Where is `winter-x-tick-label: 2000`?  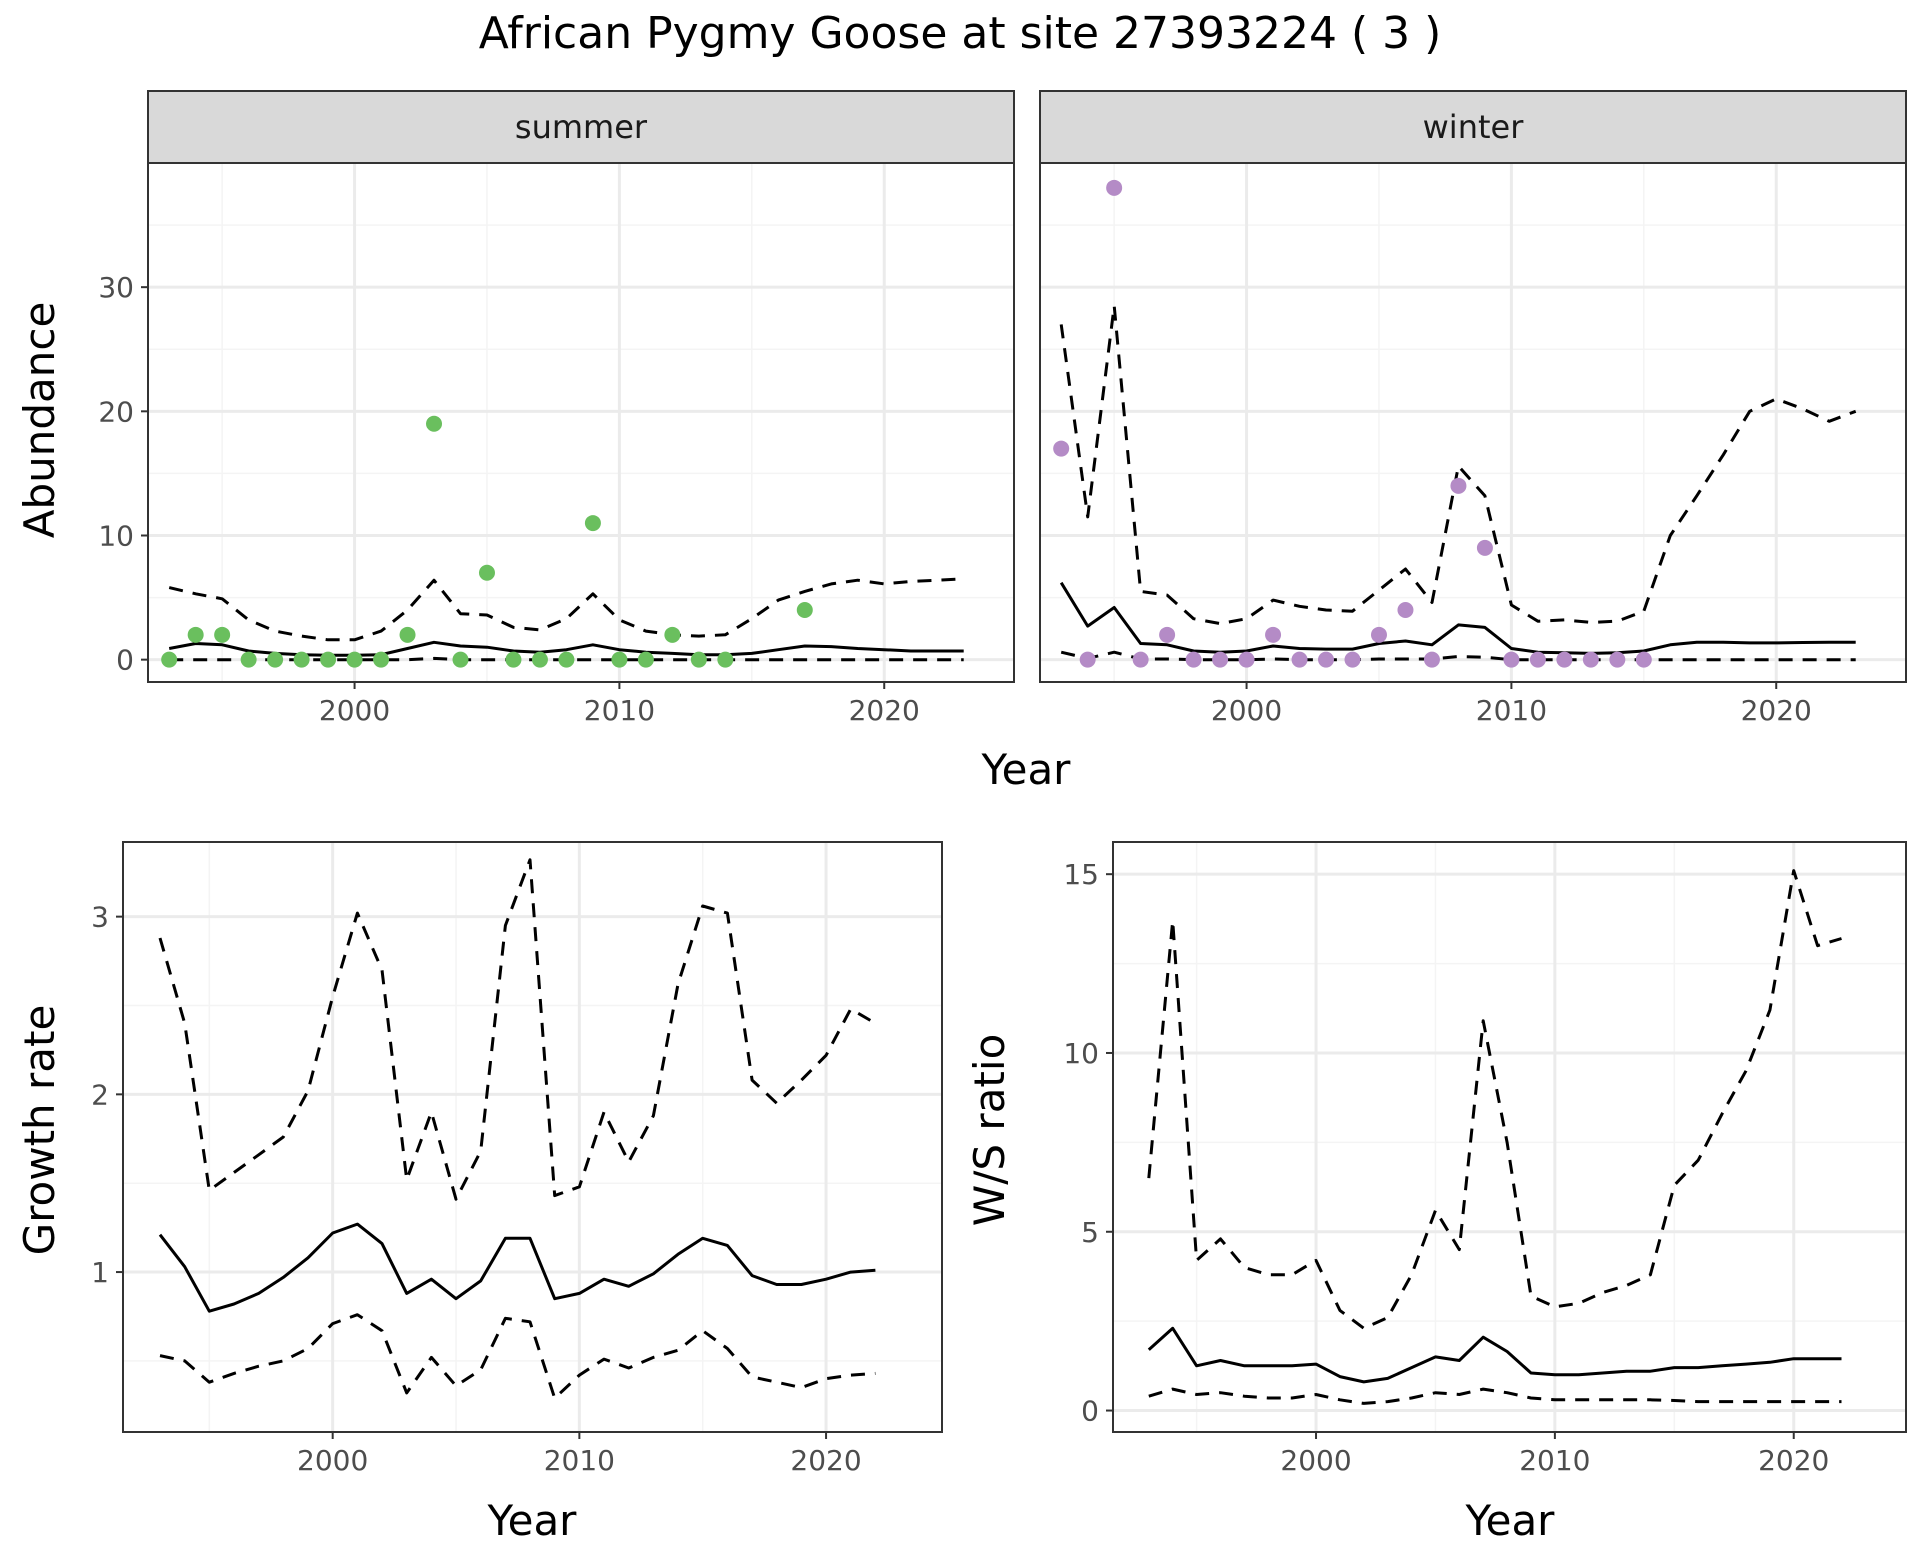
winter-x-tick-label: 2000 is located at coordinates (1246, 710).